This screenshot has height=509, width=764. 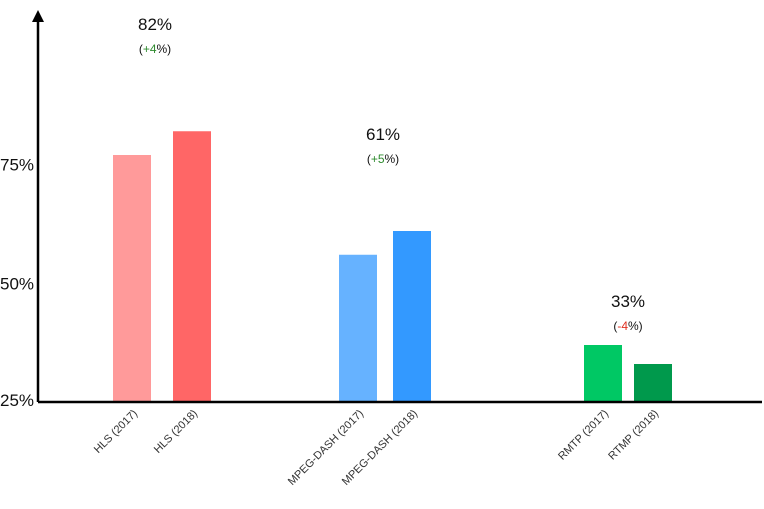 I want to click on annotation-delta: (+5%), so click(x=383, y=159).